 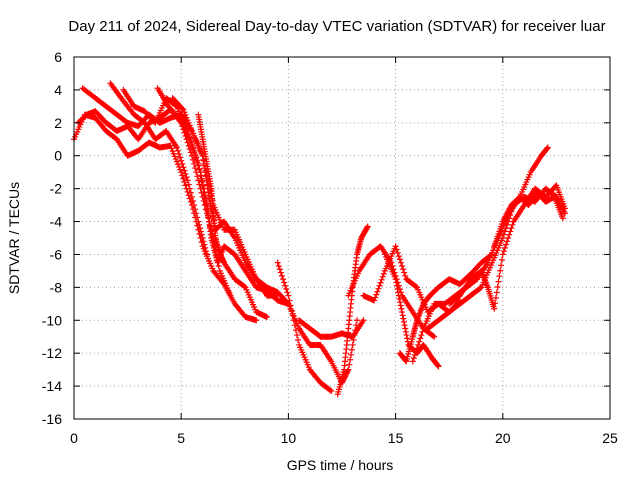 I want to click on y-tick-label: 0, so click(x=58, y=156).